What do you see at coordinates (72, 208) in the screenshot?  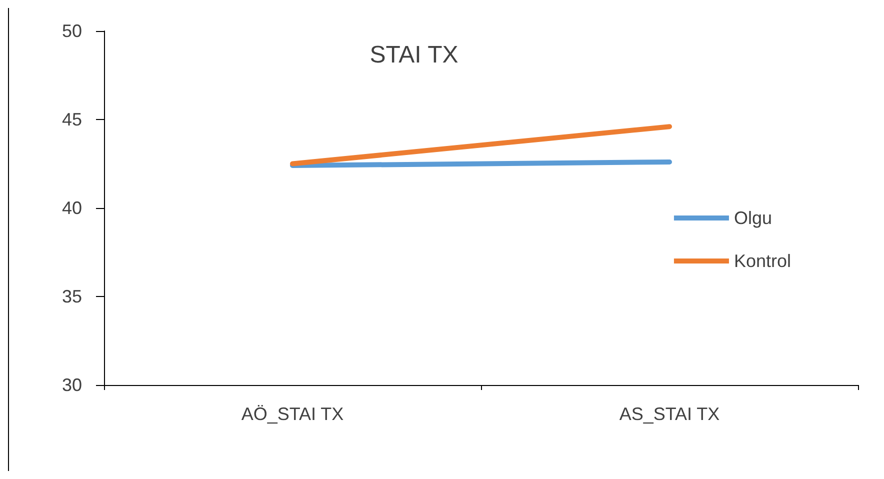 I see `y-tick-label: 40` at bounding box center [72, 208].